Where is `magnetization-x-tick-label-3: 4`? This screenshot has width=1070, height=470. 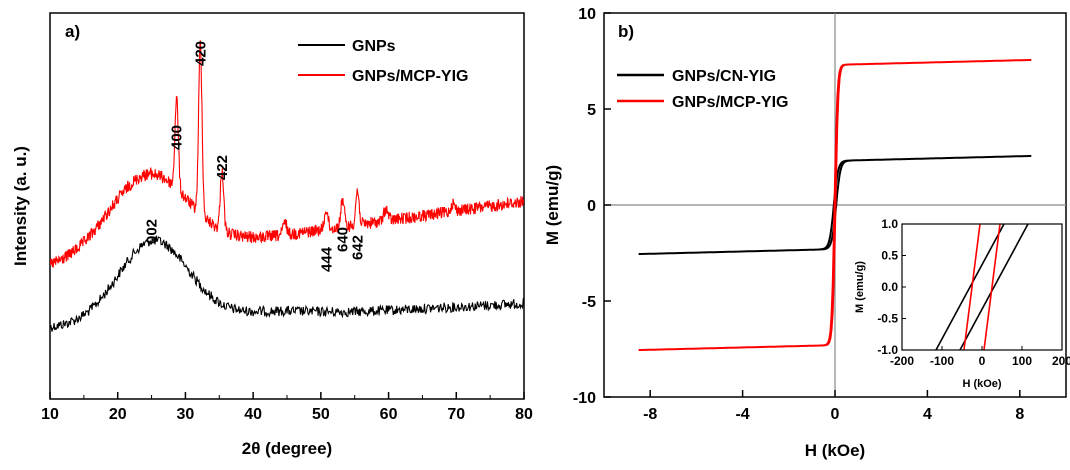 magnetization-x-tick-label-3: 4 is located at coordinates (927, 414).